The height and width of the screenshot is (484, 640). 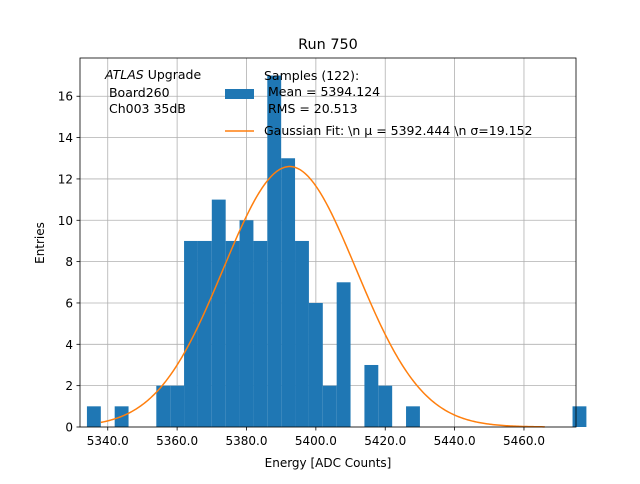 What do you see at coordinates (137, 92) in the screenshot?
I see `board-label: Board260` at bounding box center [137, 92].